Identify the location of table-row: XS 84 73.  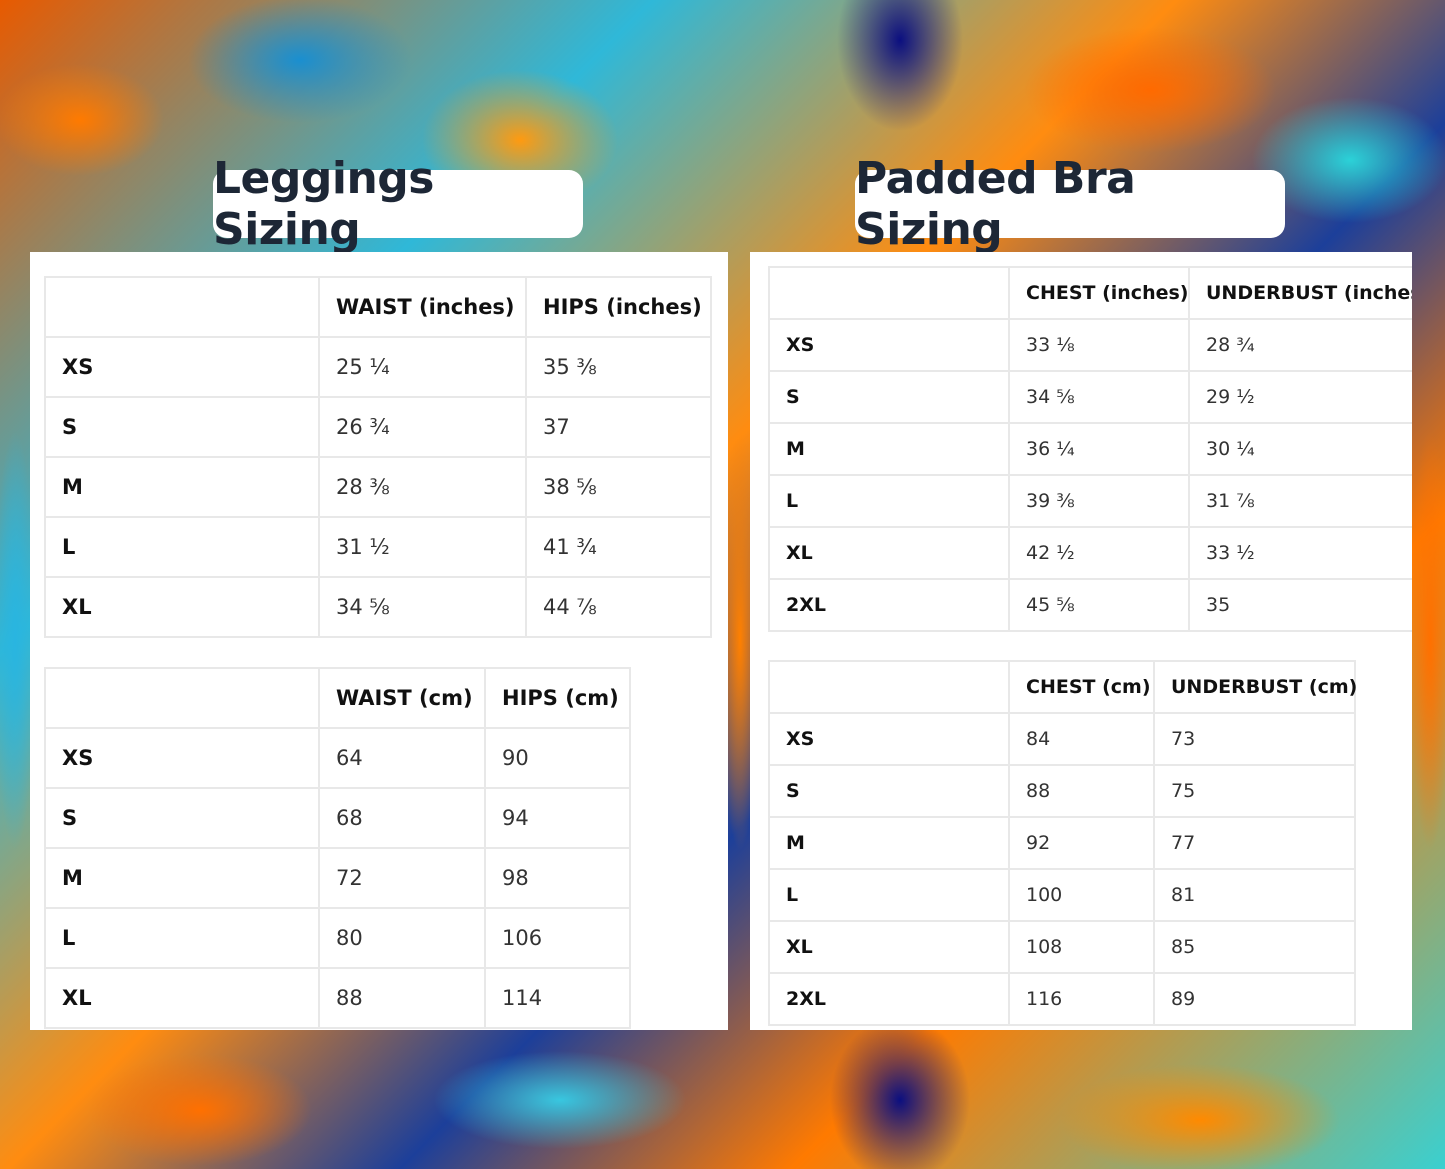
(1062, 739).